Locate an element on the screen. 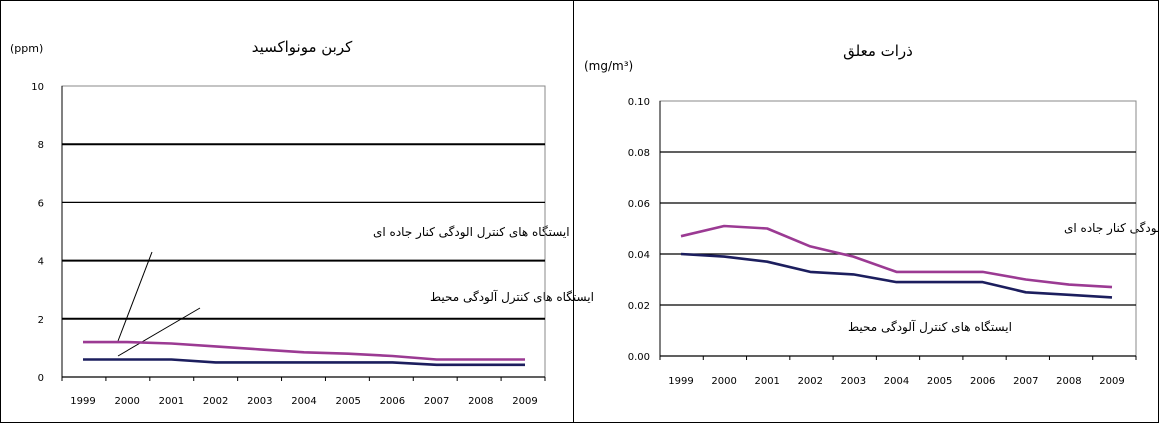 The width and height of the screenshot is (1159, 423). right-x-tick-label: 2003 is located at coordinates (853, 381).